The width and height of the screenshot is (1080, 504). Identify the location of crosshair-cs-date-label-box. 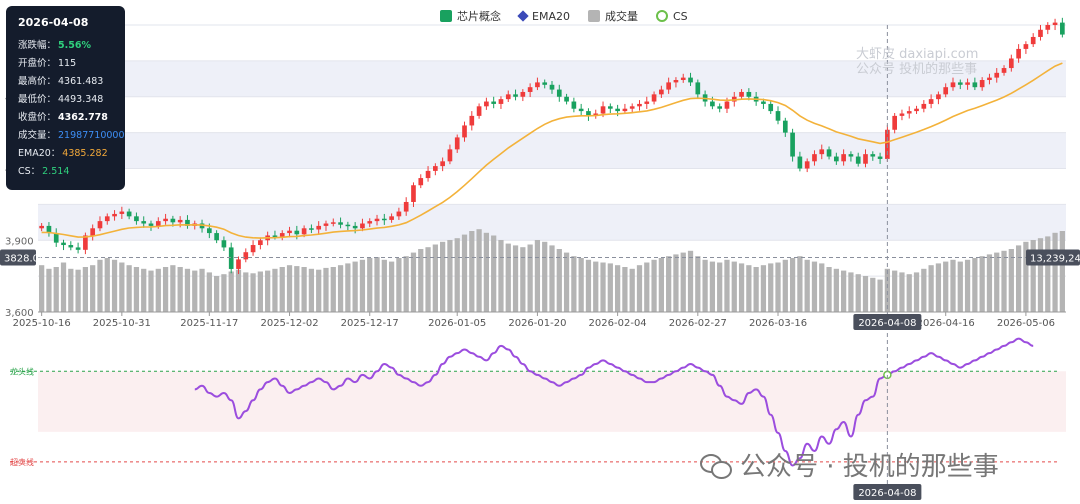
(887, 492).